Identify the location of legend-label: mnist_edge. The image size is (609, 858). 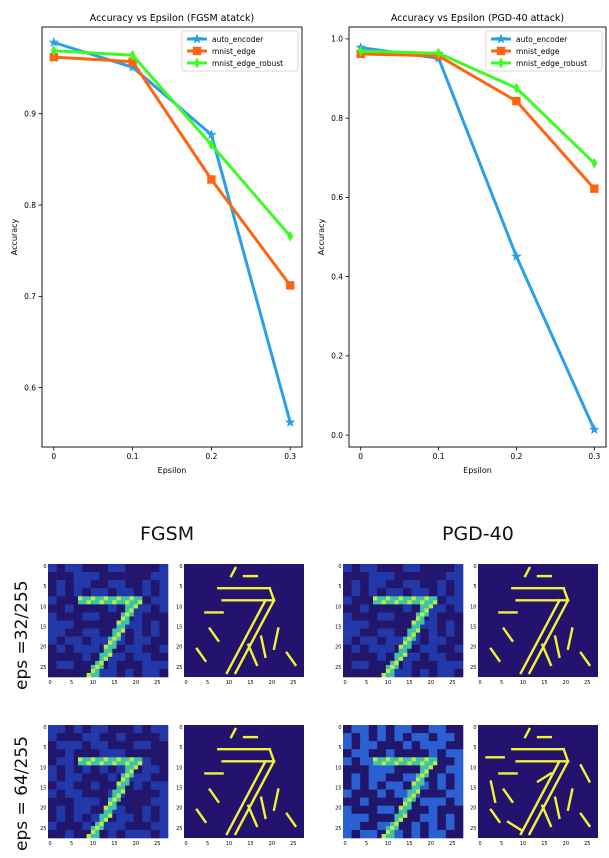
(538, 51).